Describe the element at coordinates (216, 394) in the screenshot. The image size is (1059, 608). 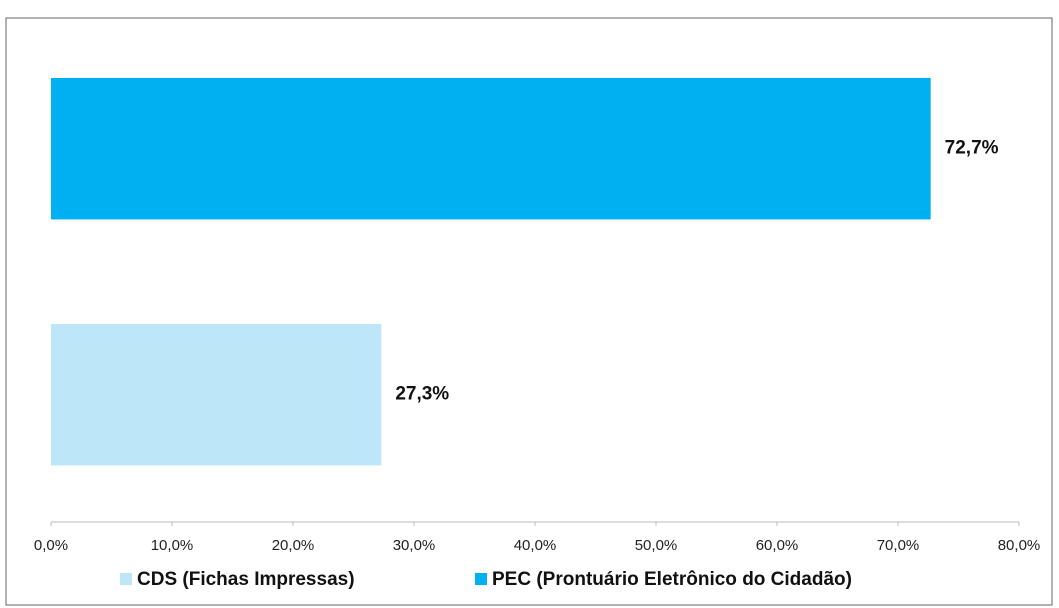
I see `bar` at that location.